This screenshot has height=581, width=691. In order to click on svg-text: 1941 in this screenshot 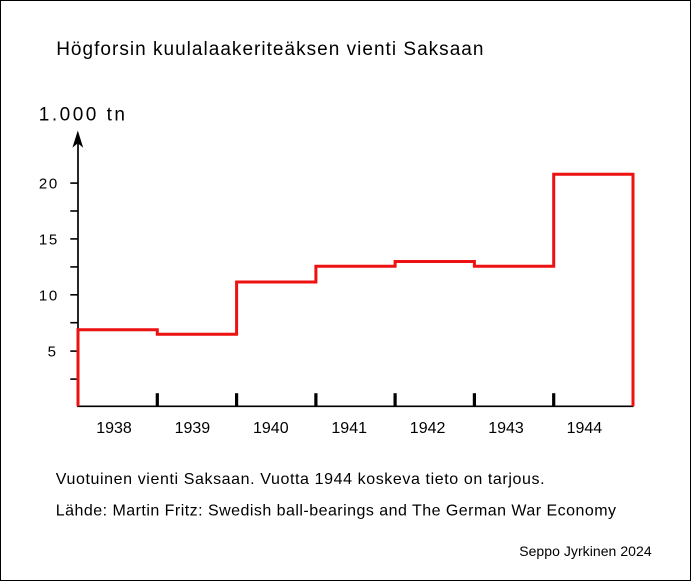, I will do `click(349, 428)`.